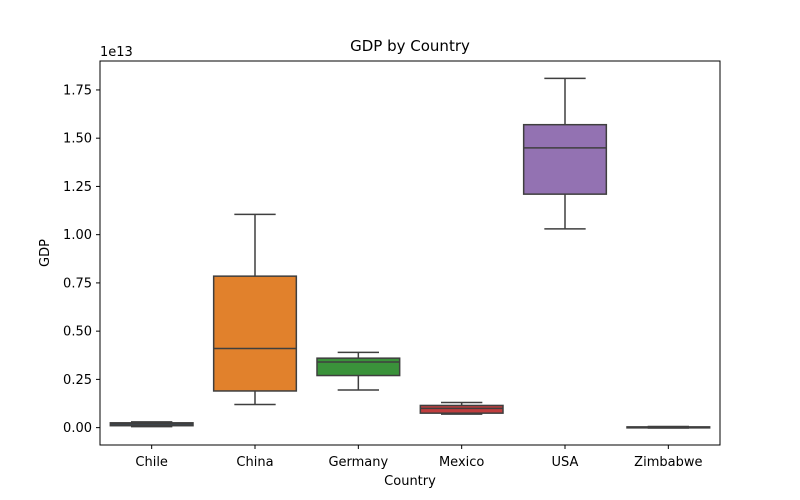  I want to click on x-tick-label: China, so click(254, 462).